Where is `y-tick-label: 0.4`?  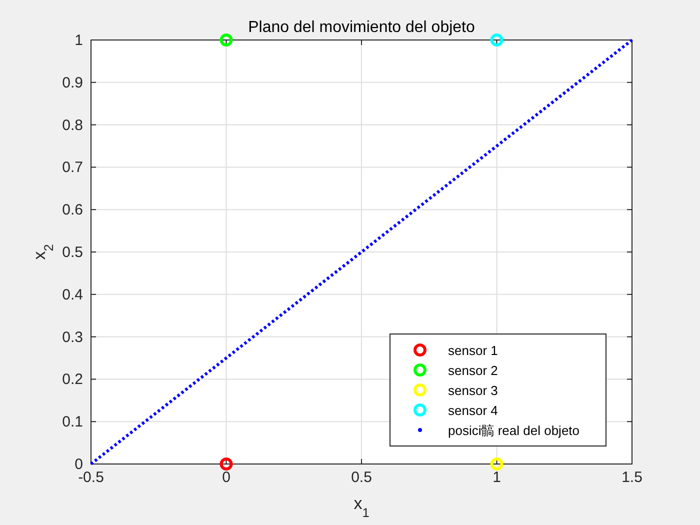
y-tick-label: 0.4 is located at coordinates (72, 295).